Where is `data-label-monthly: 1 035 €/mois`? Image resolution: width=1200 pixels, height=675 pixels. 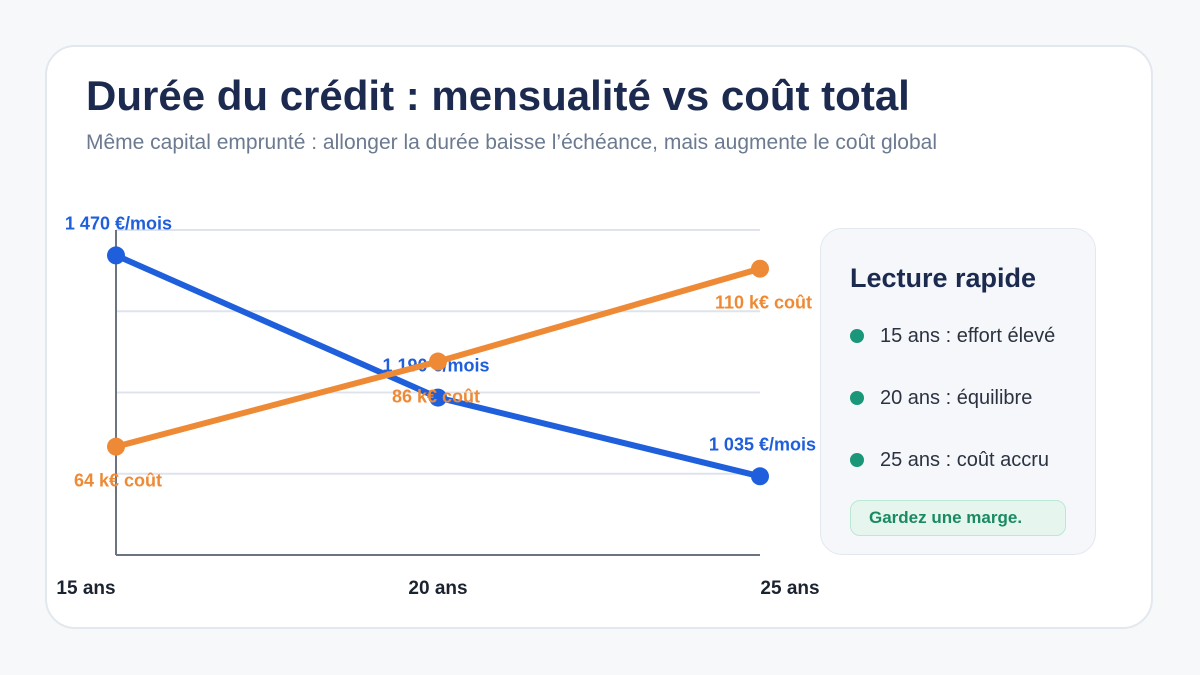
data-label-monthly: 1 035 €/mois is located at coordinates (762, 444).